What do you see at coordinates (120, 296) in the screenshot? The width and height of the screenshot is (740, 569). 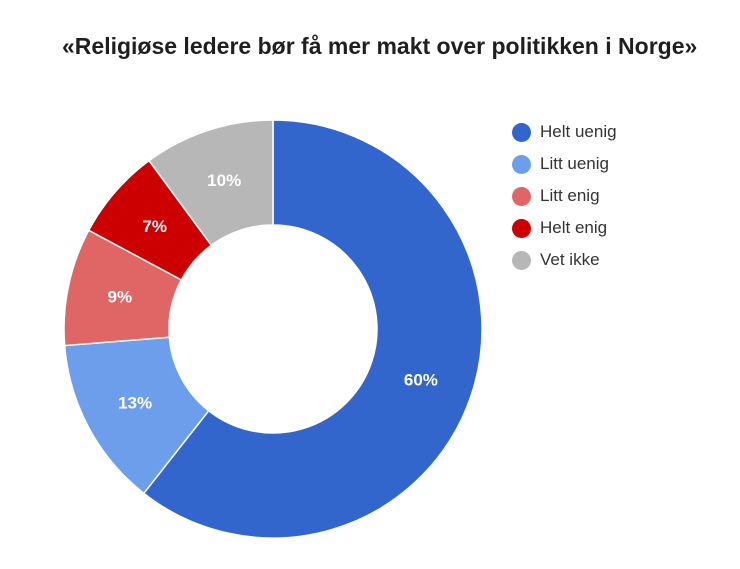 I see `slice-label-litt-enig: 9%` at bounding box center [120, 296].